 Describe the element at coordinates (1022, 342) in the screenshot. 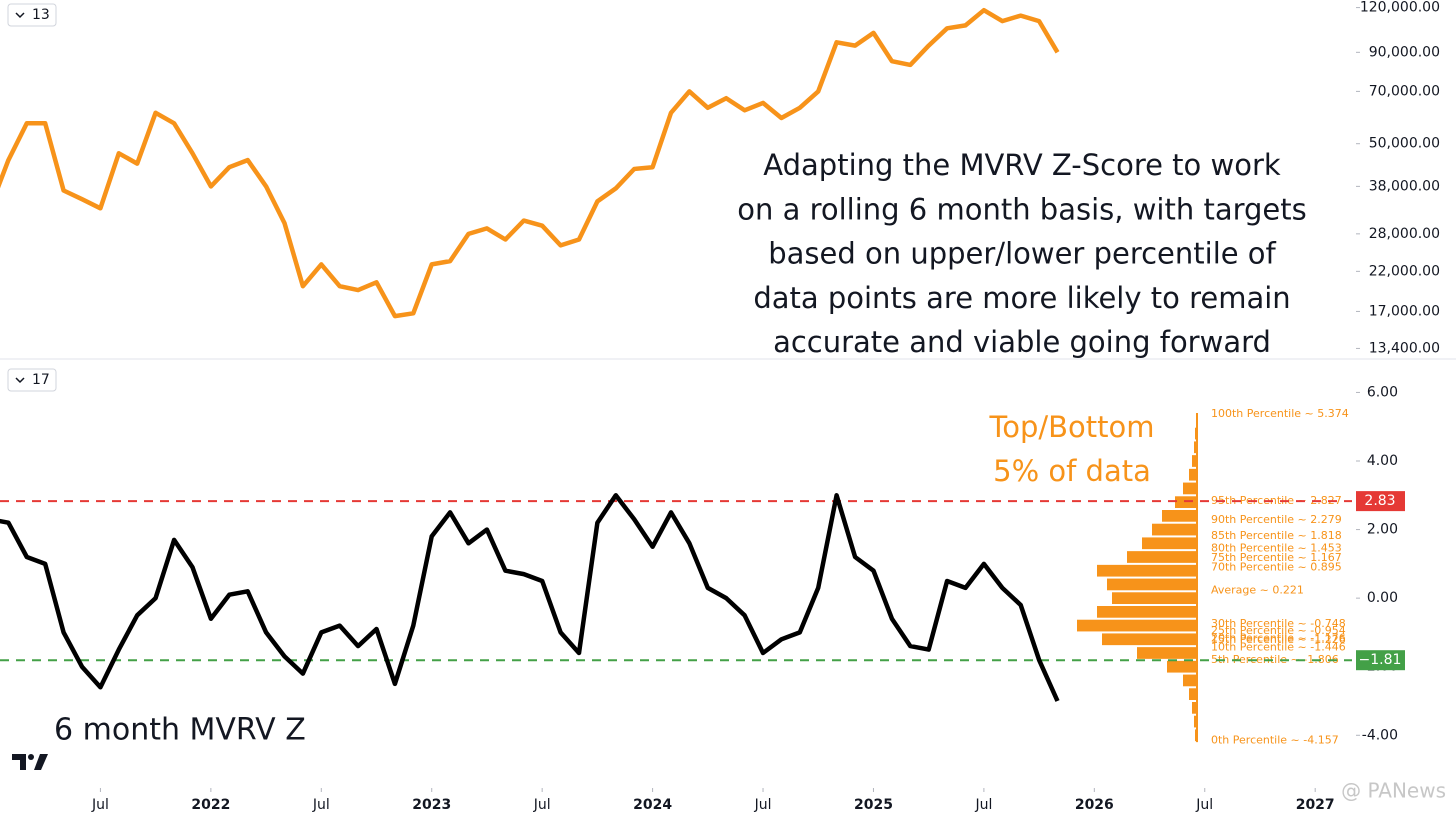

I see `annotation: accurate and viable going forward` at that location.